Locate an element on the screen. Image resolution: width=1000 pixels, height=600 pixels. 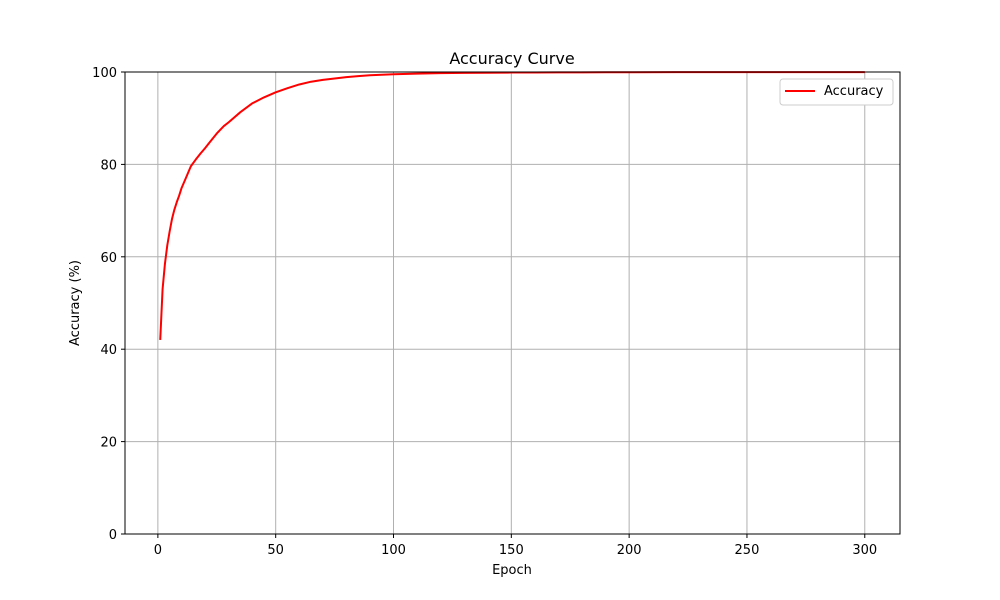
y-tick-label: 100 is located at coordinates (104, 73).